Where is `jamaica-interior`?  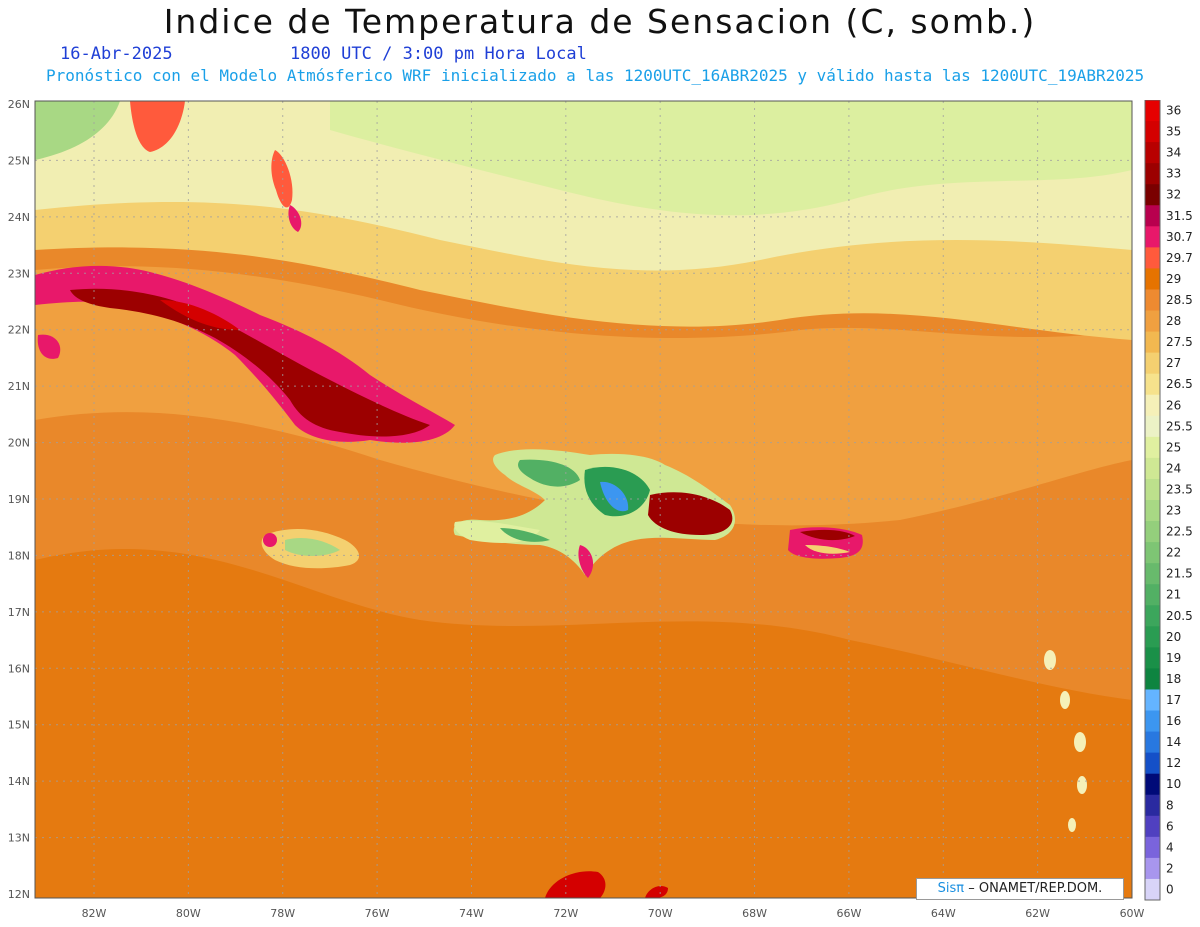
jamaica-interior is located at coordinates (312, 547).